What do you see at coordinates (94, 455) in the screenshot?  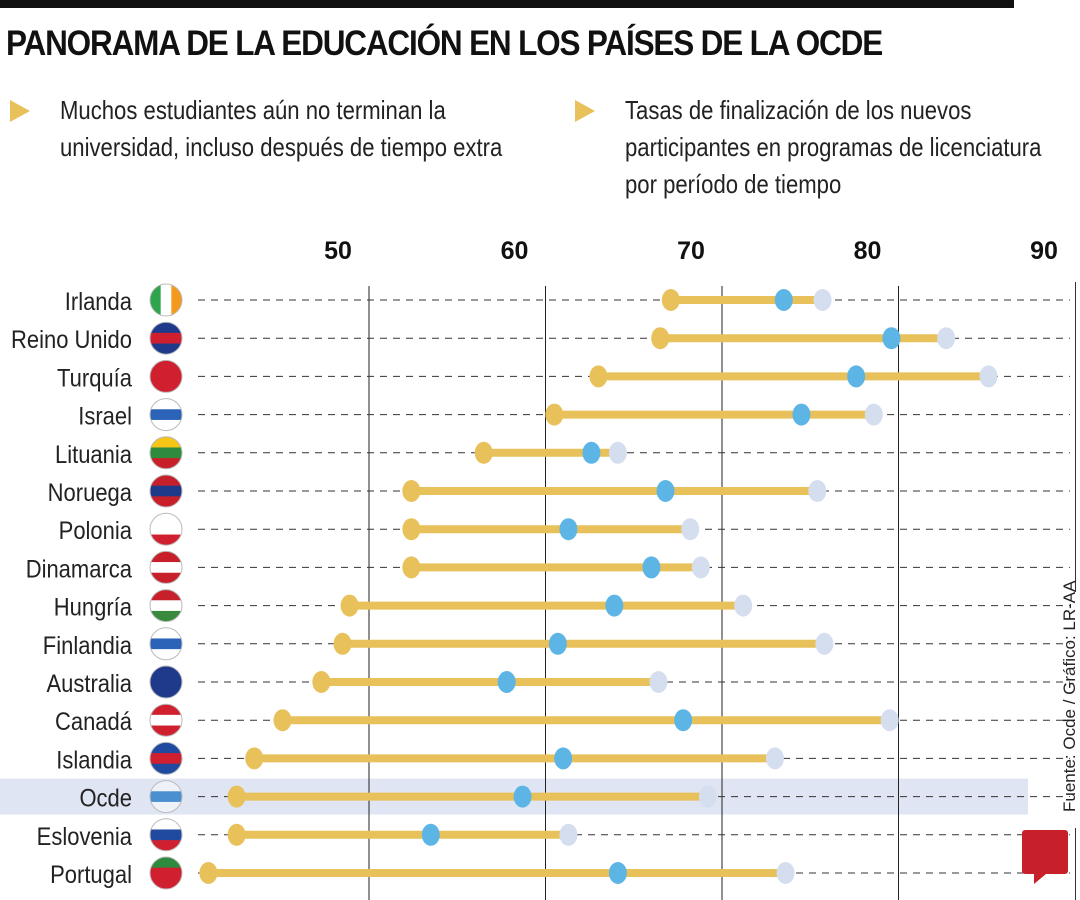 I see `country-label: Lituania` at bounding box center [94, 455].